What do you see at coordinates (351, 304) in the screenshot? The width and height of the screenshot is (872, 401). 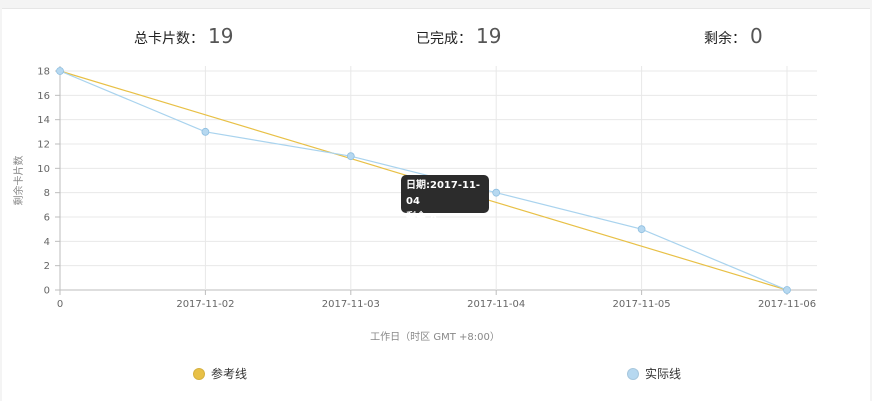 I see `x-tick-label: 2017-11-03` at bounding box center [351, 304].